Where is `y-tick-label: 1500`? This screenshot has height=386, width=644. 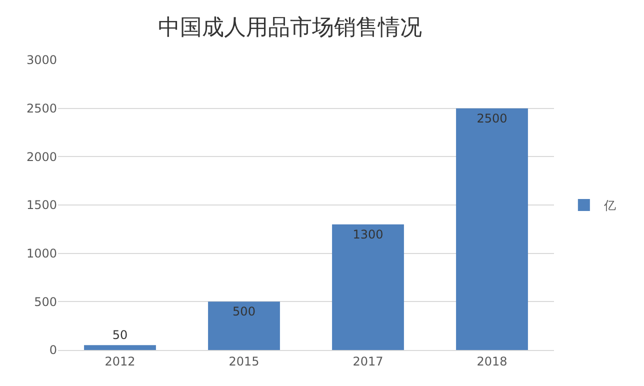
y-tick-label: 1500 is located at coordinates (41, 205).